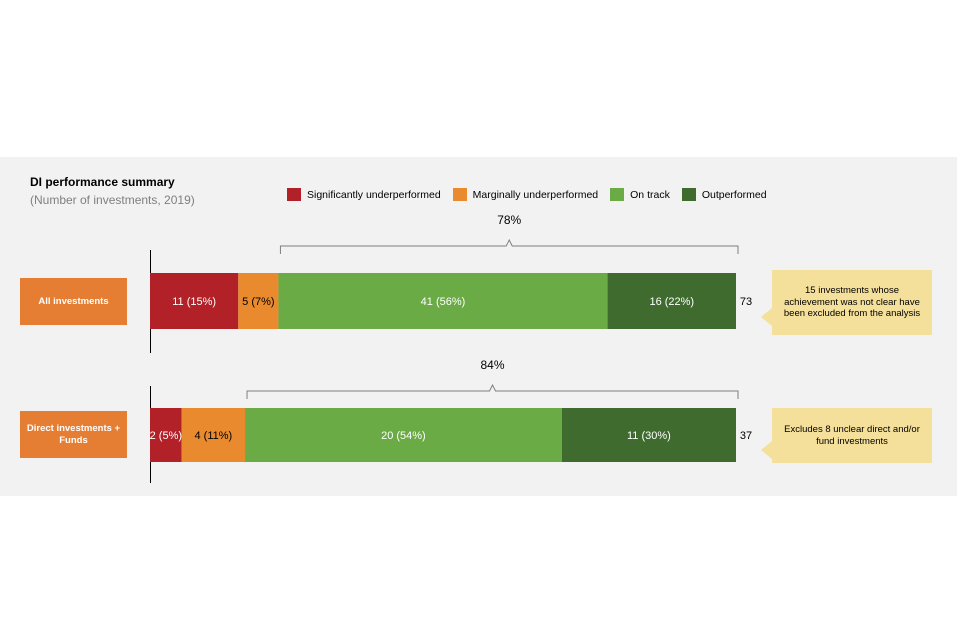  I want to click on data-label: 11 (15%), so click(194, 302).